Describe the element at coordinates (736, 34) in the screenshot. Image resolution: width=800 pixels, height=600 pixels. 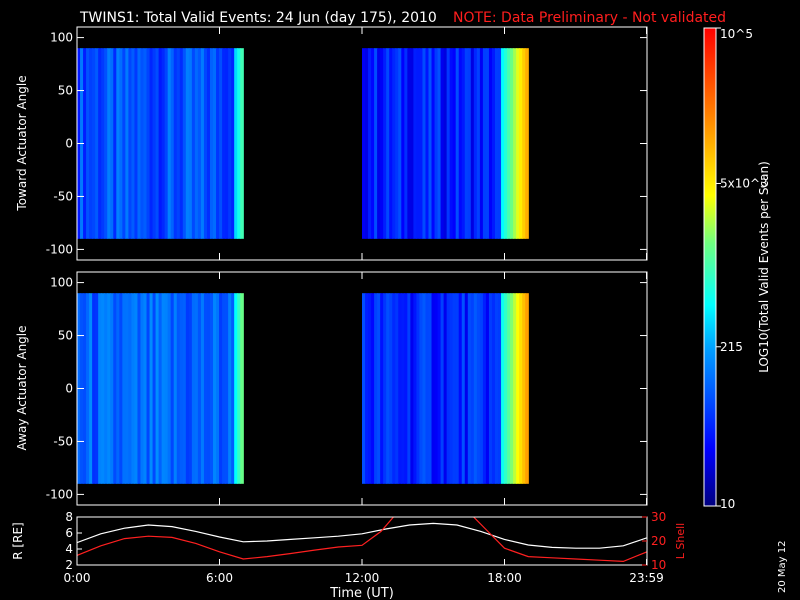
I see `colorbar-tick-label-3: 10^5` at that location.